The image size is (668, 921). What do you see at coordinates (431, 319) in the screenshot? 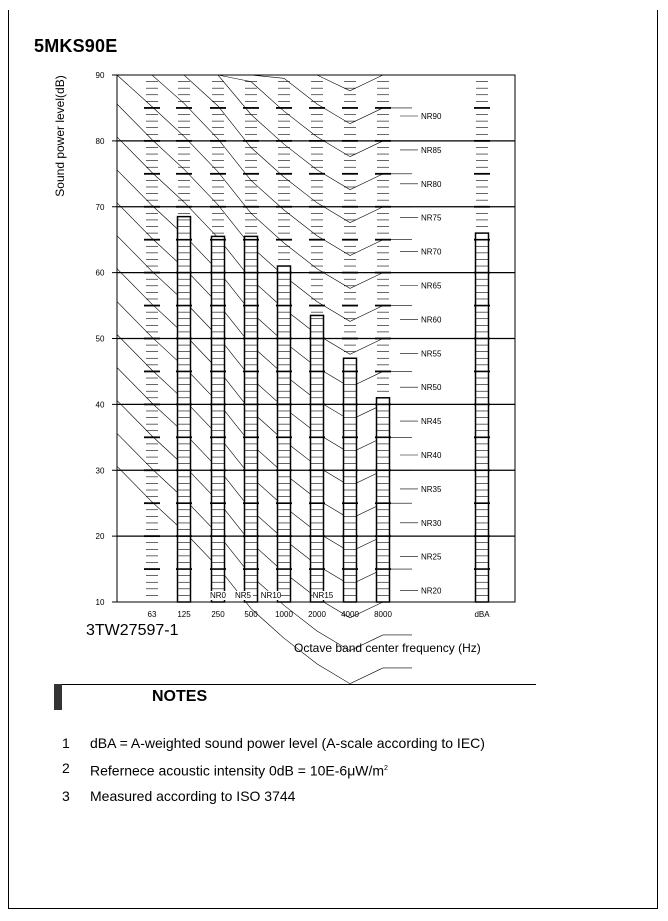
I see `nr-side-label: NR60` at bounding box center [431, 319].